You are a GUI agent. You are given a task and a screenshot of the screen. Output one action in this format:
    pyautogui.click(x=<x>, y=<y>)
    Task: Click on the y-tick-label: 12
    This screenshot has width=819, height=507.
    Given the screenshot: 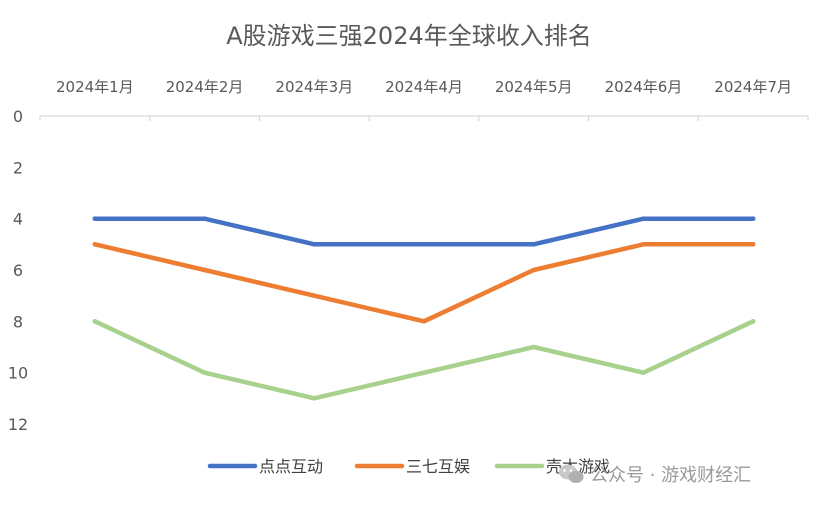 What is the action you would take?
    pyautogui.click(x=18, y=424)
    